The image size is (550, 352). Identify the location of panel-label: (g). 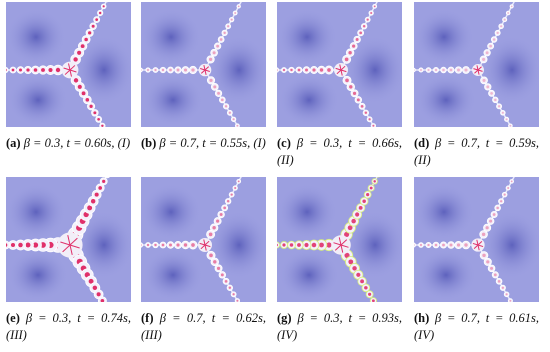
(284, 318).